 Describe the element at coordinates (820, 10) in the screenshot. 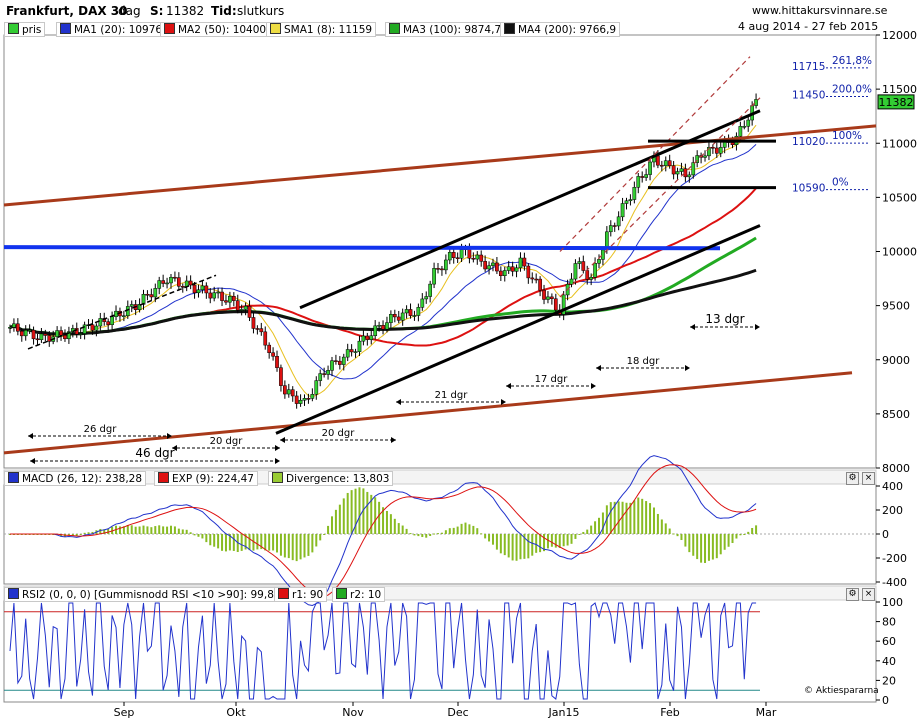

I see `site-label: www.hittakursvinnare.se` at that location.